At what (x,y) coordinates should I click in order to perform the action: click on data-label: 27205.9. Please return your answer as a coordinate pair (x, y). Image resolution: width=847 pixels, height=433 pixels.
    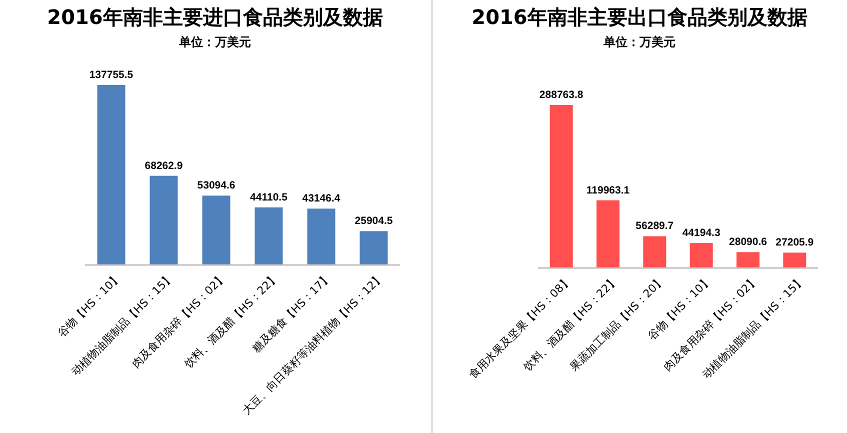
    Looking at the image, I should click on (795, 242).